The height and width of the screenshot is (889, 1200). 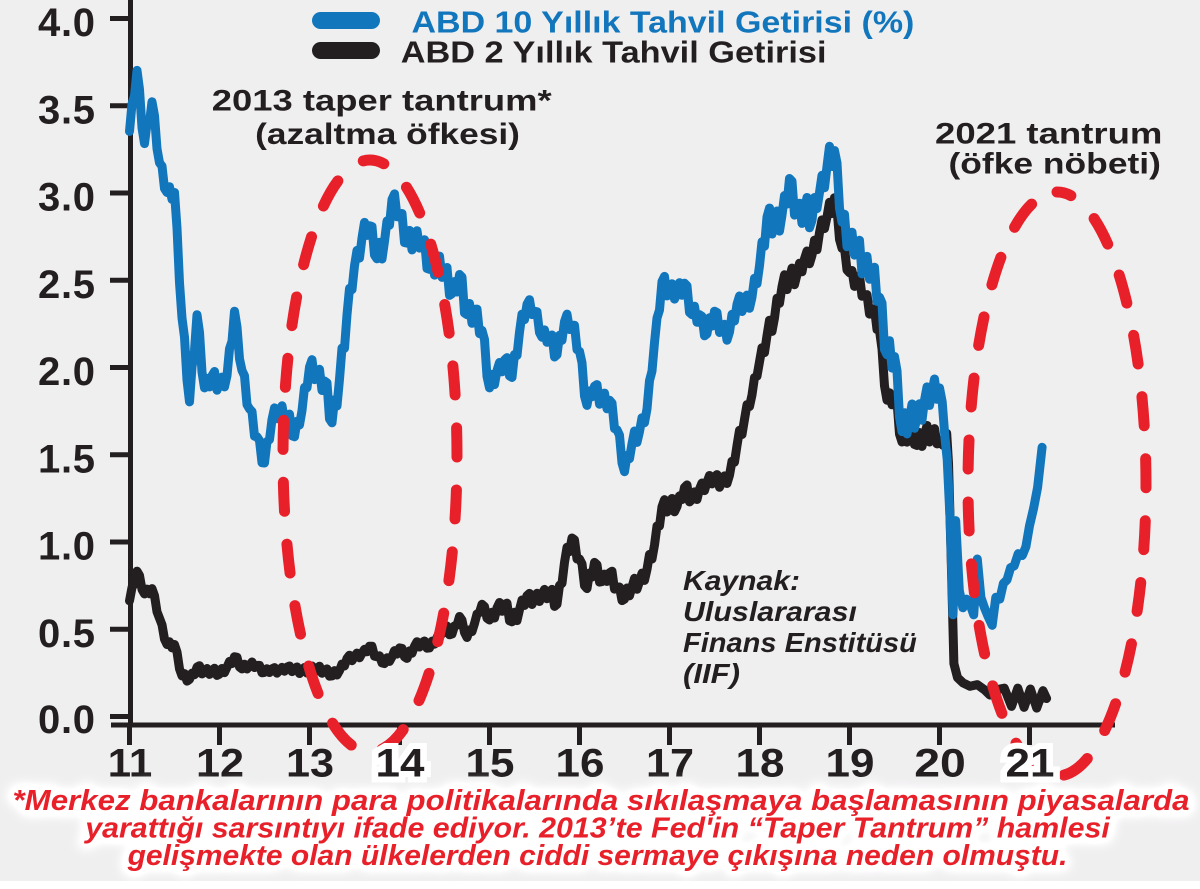 What do you see at coordinates (490, 762) in the screenshot?
I see `svg-text: 15` at bounding box center [490, 762].